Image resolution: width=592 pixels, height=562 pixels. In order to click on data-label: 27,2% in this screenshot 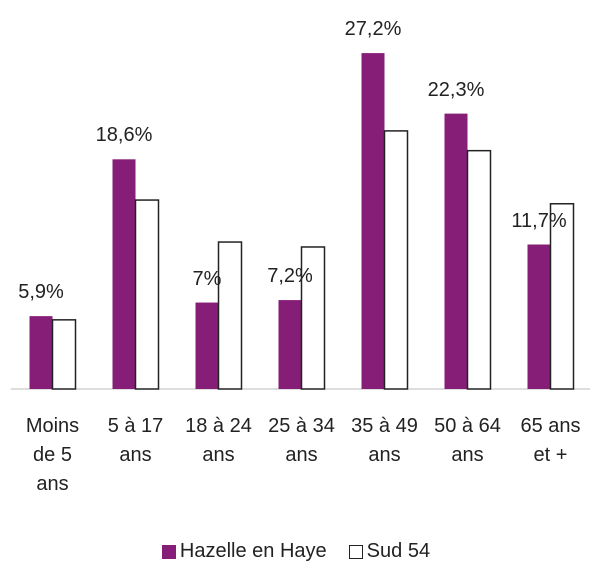, I will do `click(373, 29)`.